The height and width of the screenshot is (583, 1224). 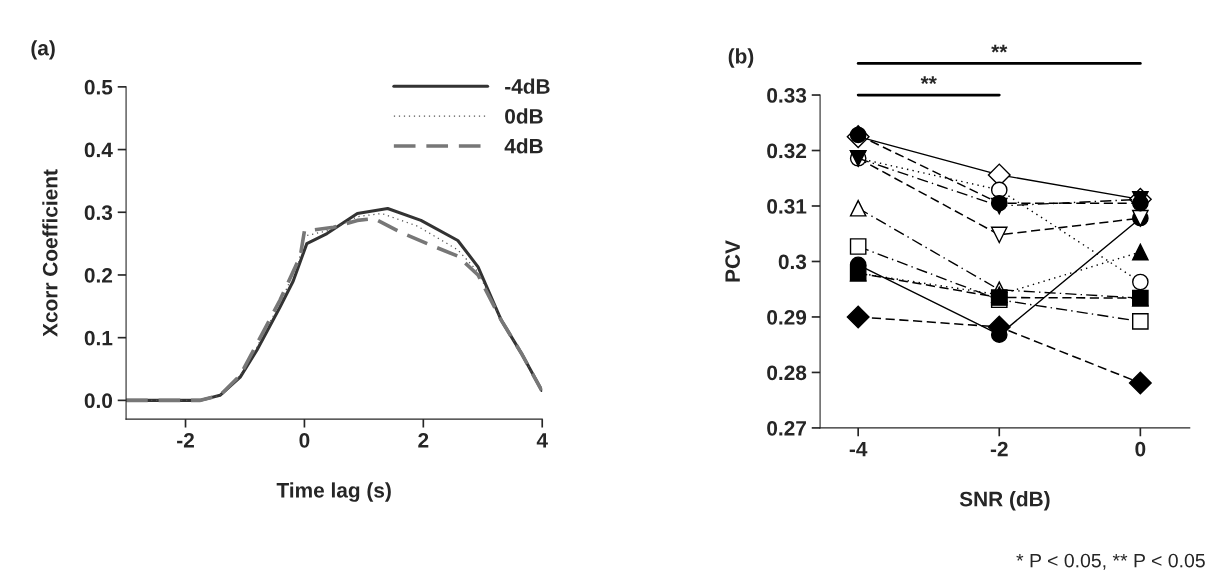 I want to click on x-axis-title: Time lag (s), so click(x=333, y=492).